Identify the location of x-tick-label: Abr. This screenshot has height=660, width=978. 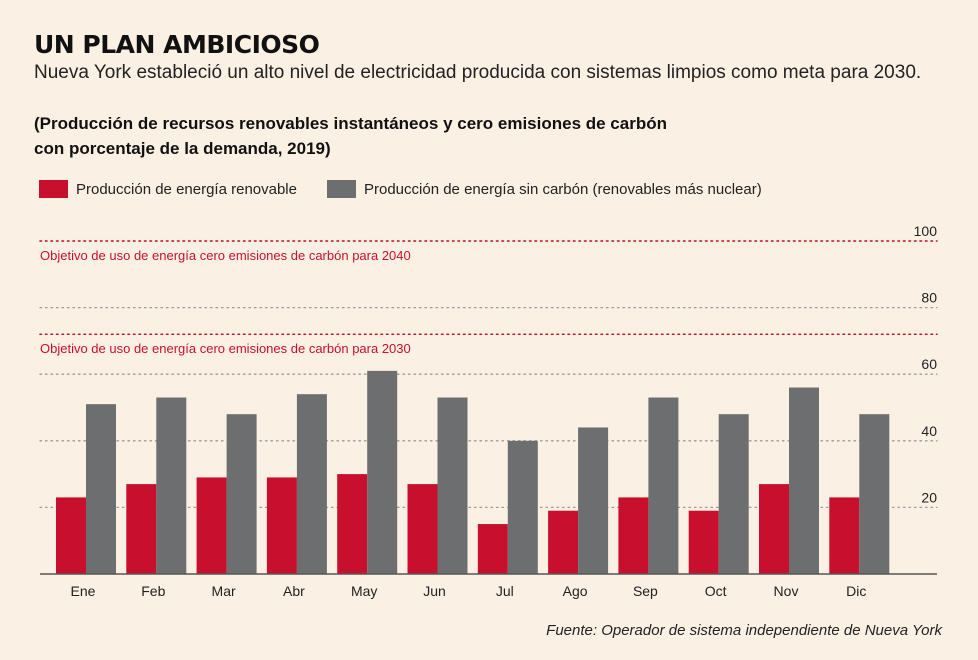
(294, 591).